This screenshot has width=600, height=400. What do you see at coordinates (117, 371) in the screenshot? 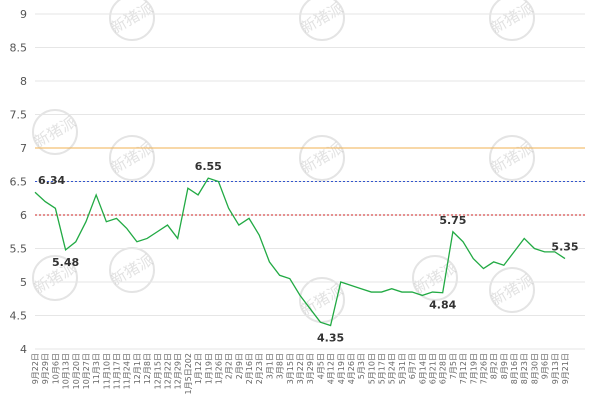
I see `x-tick-label: 11月17日` at bounding box center [117, 371].